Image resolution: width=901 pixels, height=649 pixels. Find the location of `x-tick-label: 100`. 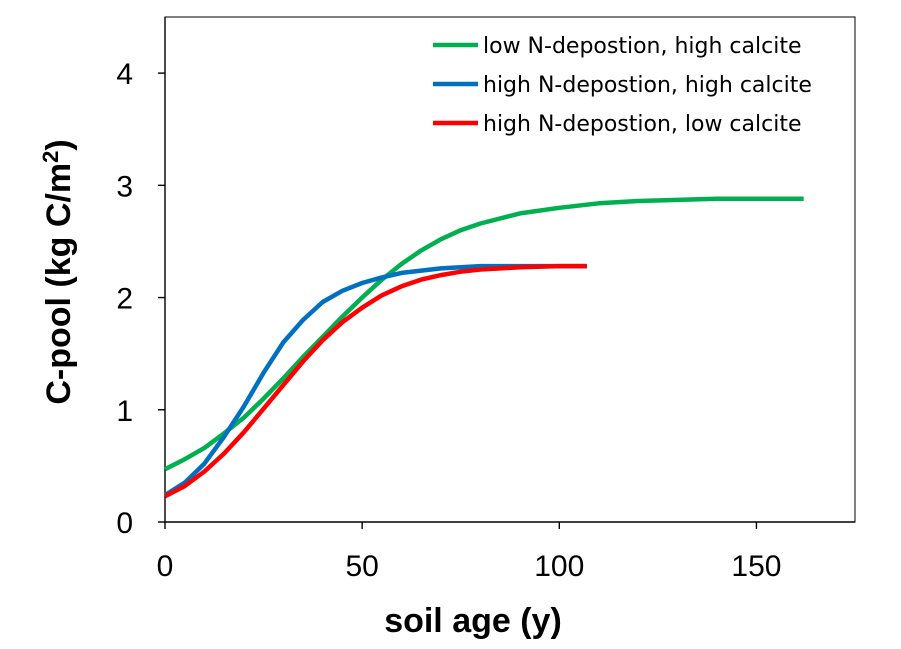

x-tick-label: 100 is located at coordinates (559, 566).